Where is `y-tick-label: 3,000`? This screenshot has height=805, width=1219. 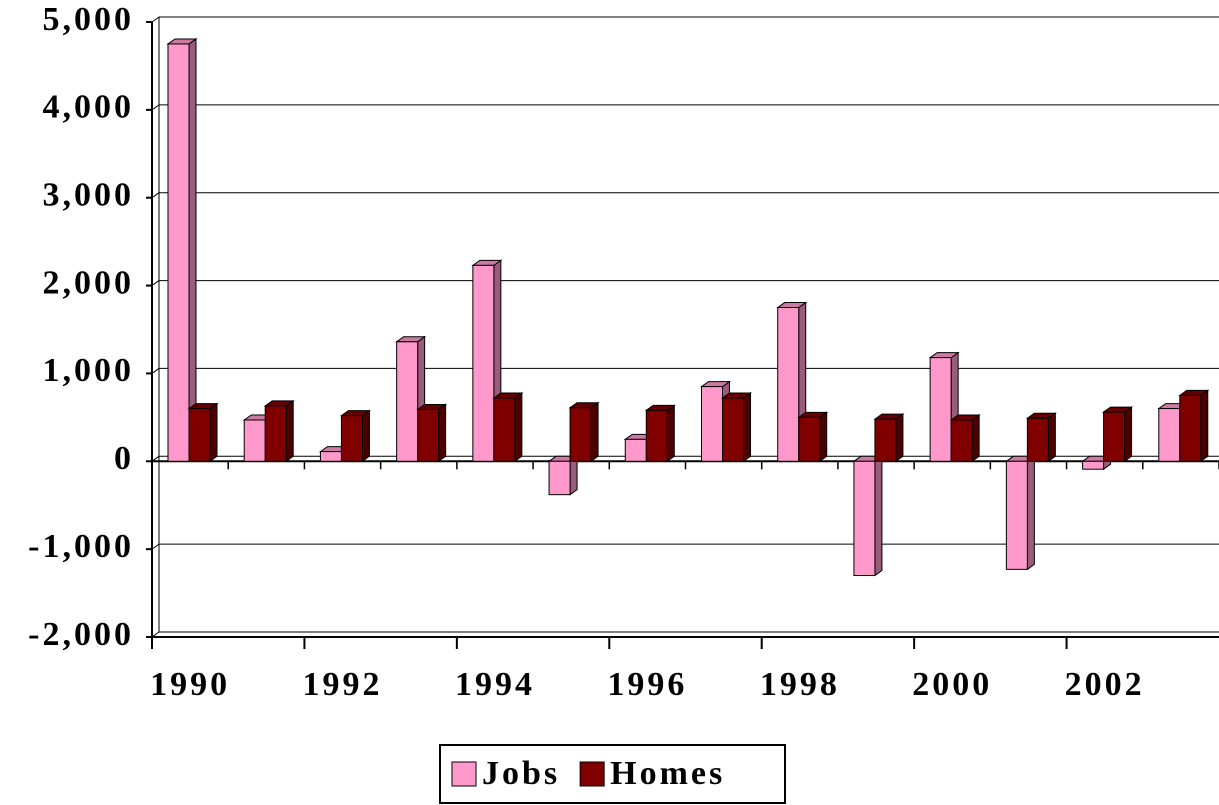 y-tick-label: 3,000 is located at coordinates (89, 195).